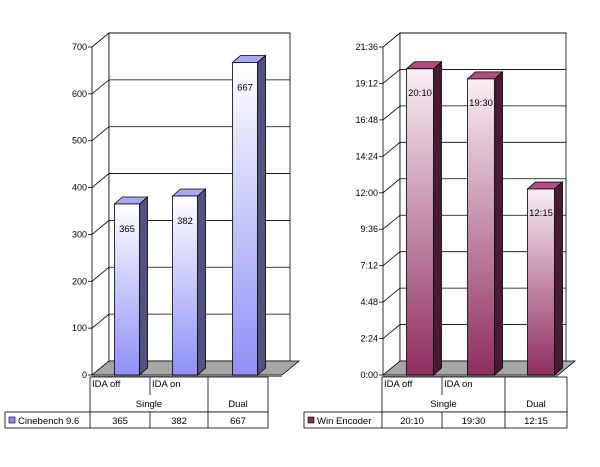 The width and height of the screenshot is (600, 467). Describe the element at coordinates (79, 188) in the screenshot. I see `y-tick-label: 400` at that location.